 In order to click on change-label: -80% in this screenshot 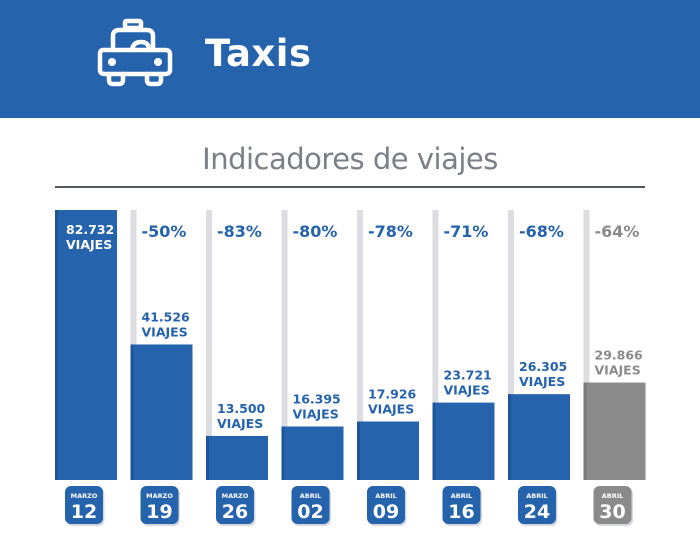, I will do `click(315, 231)`.